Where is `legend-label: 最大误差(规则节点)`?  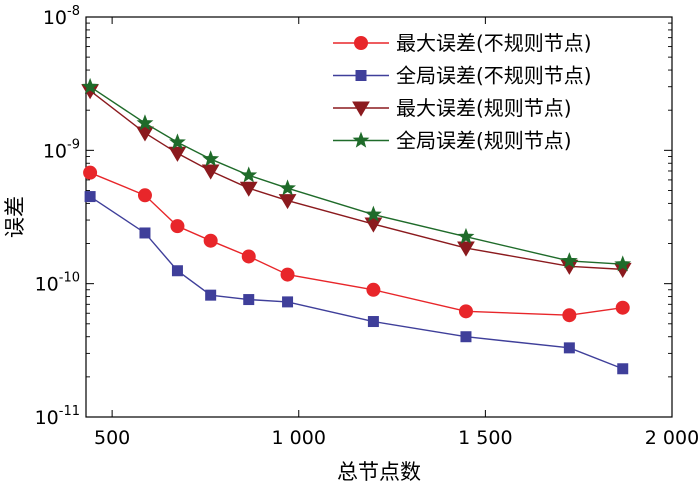 legend-label: 最大误差(规则节点) is located at coordinates (484, 108).